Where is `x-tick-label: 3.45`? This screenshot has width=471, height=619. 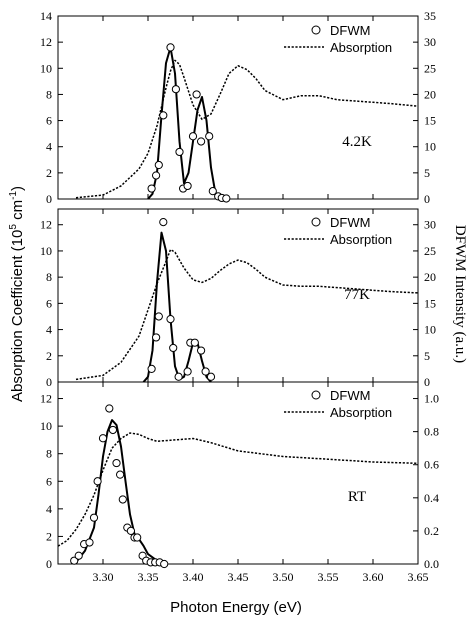 x-tick-label: 3.45 is located at coordinates (238, 577).